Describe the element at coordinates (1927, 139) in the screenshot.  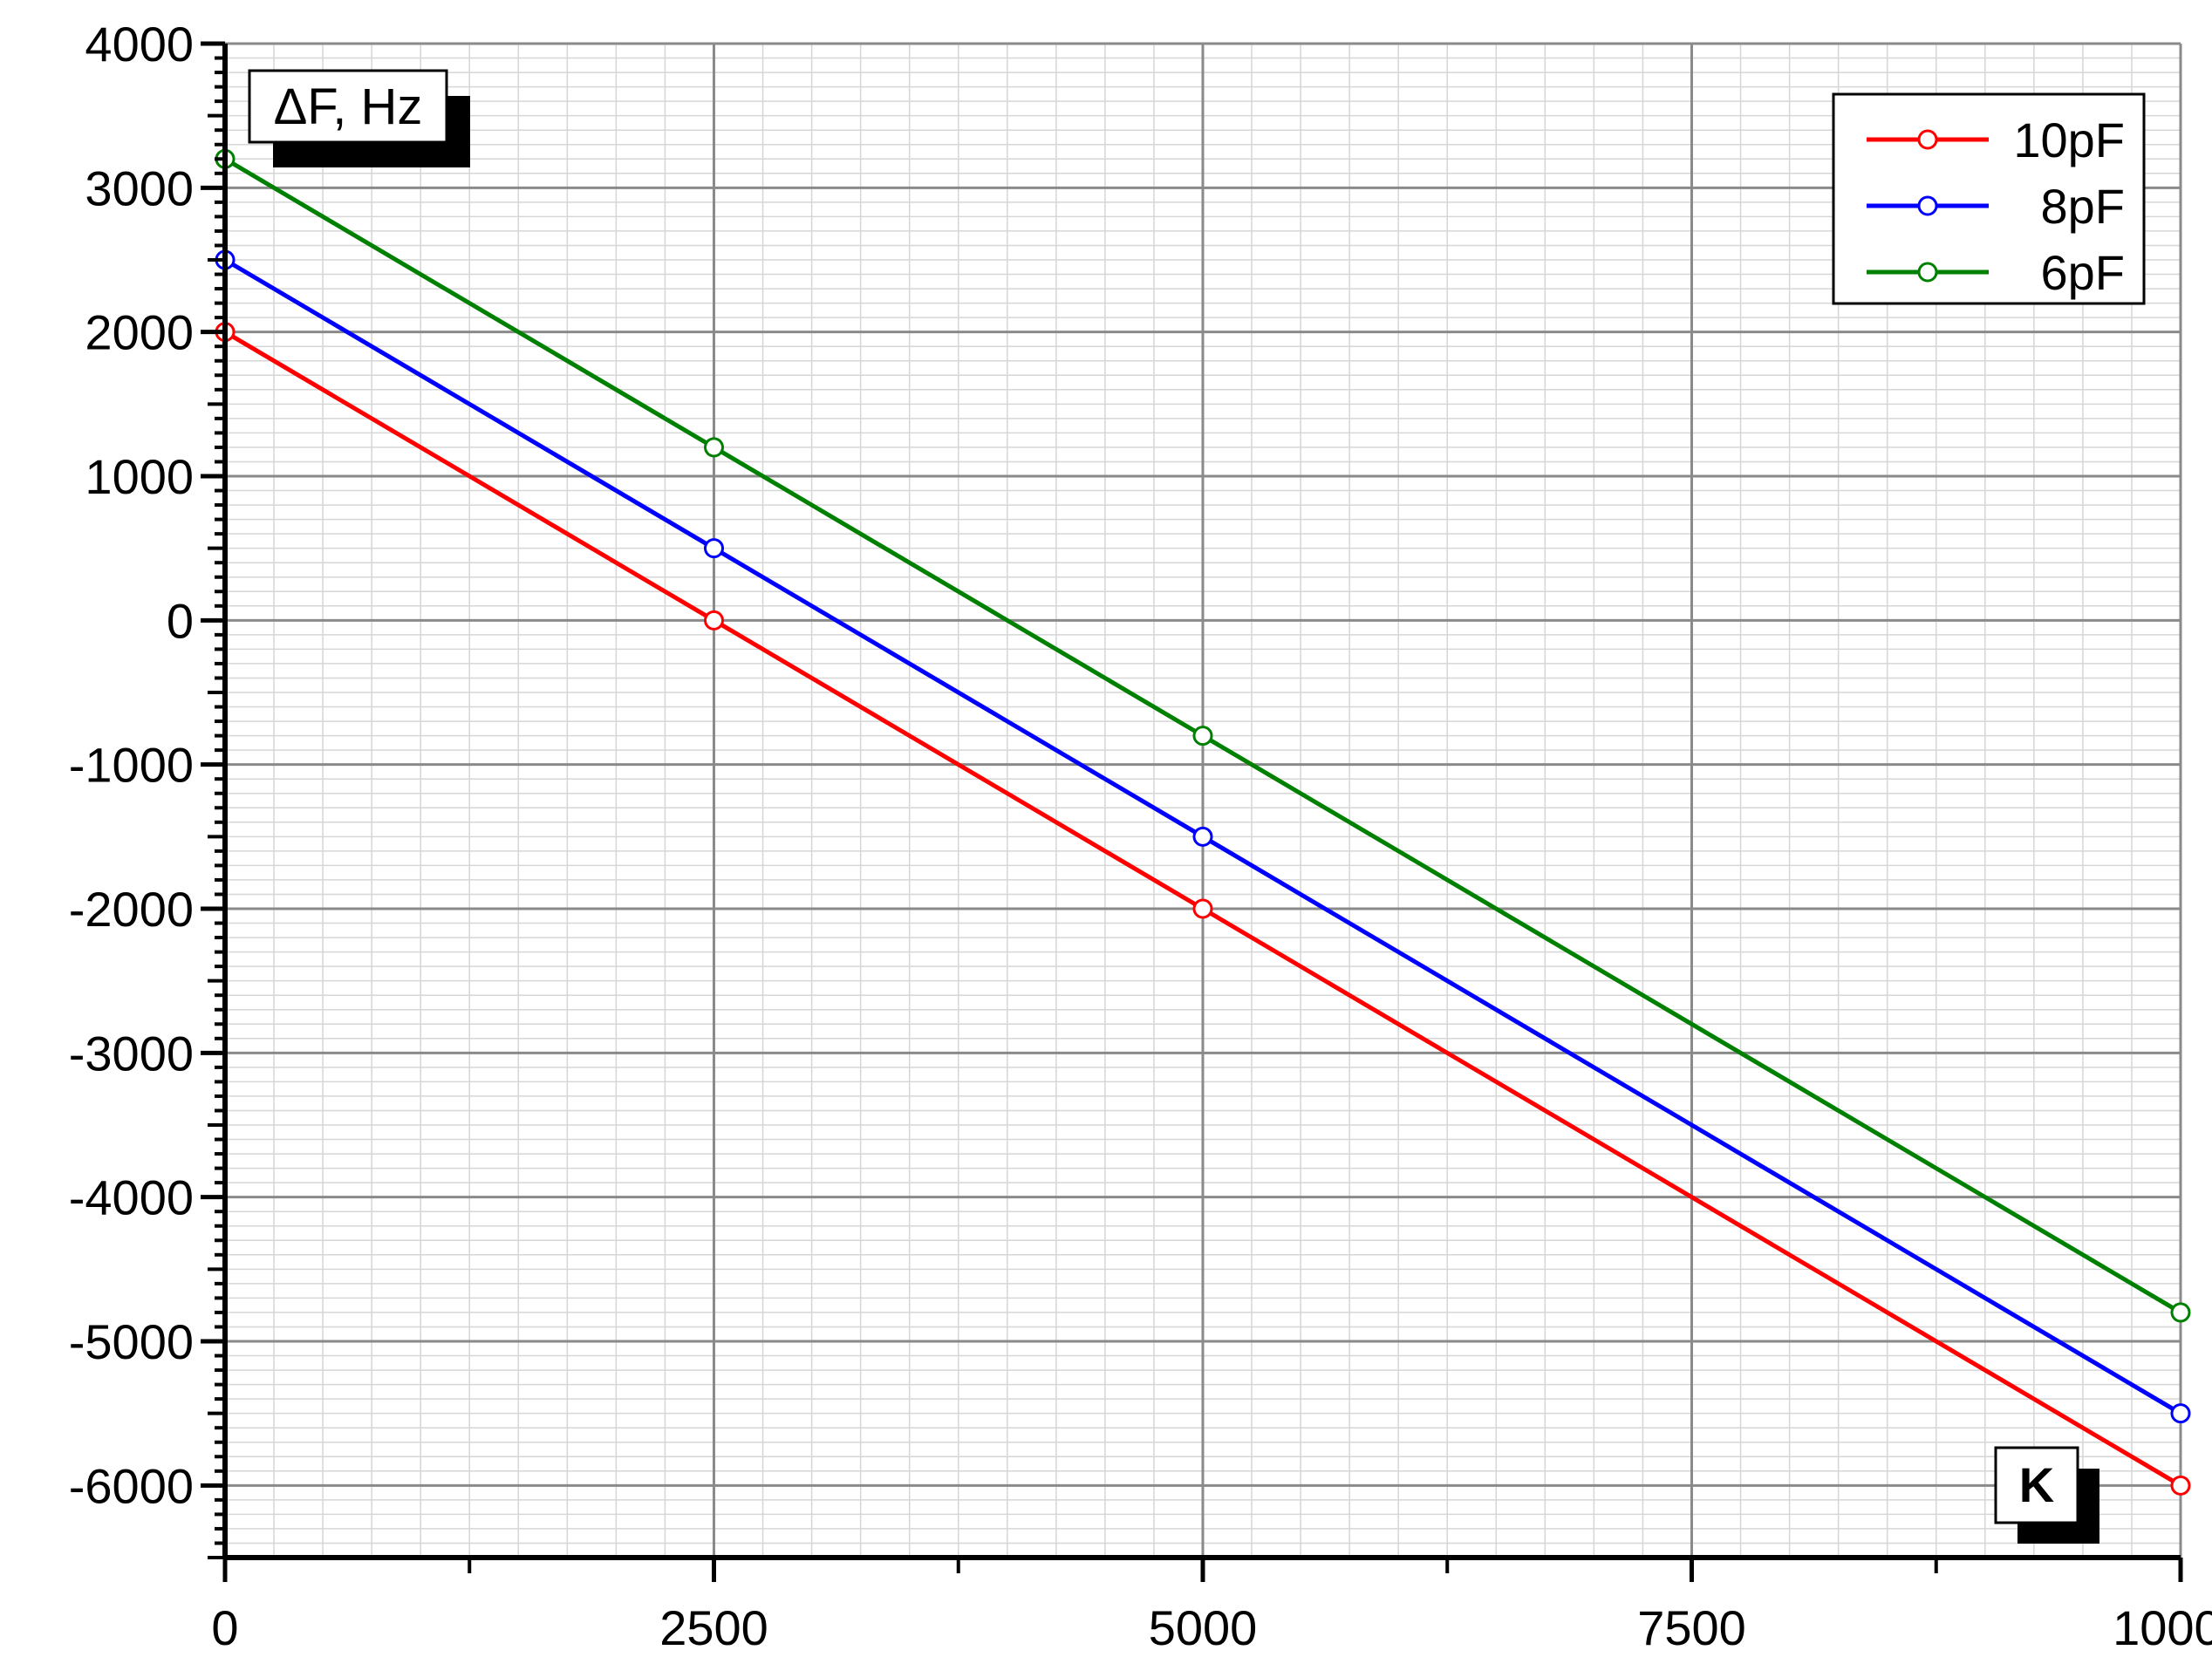
I see `legend-marker-10pF` at that location.